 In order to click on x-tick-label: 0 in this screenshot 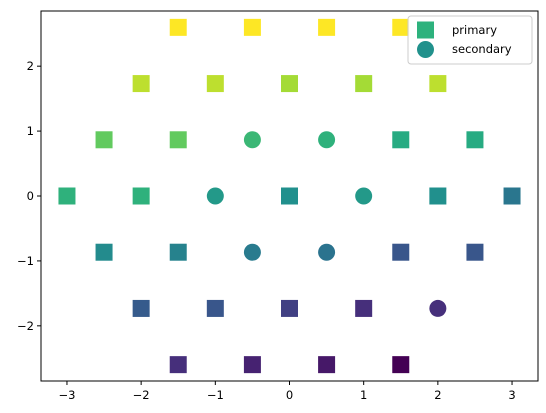, I will do `click(289, 395)`.